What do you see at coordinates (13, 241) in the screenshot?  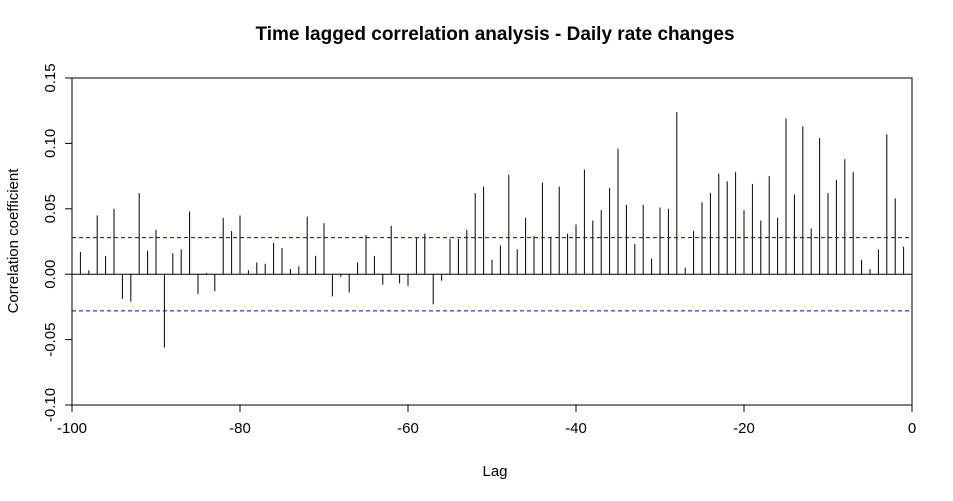 I see `y-axis-label: Correlation coefficient` at bounding box center [13, 241].